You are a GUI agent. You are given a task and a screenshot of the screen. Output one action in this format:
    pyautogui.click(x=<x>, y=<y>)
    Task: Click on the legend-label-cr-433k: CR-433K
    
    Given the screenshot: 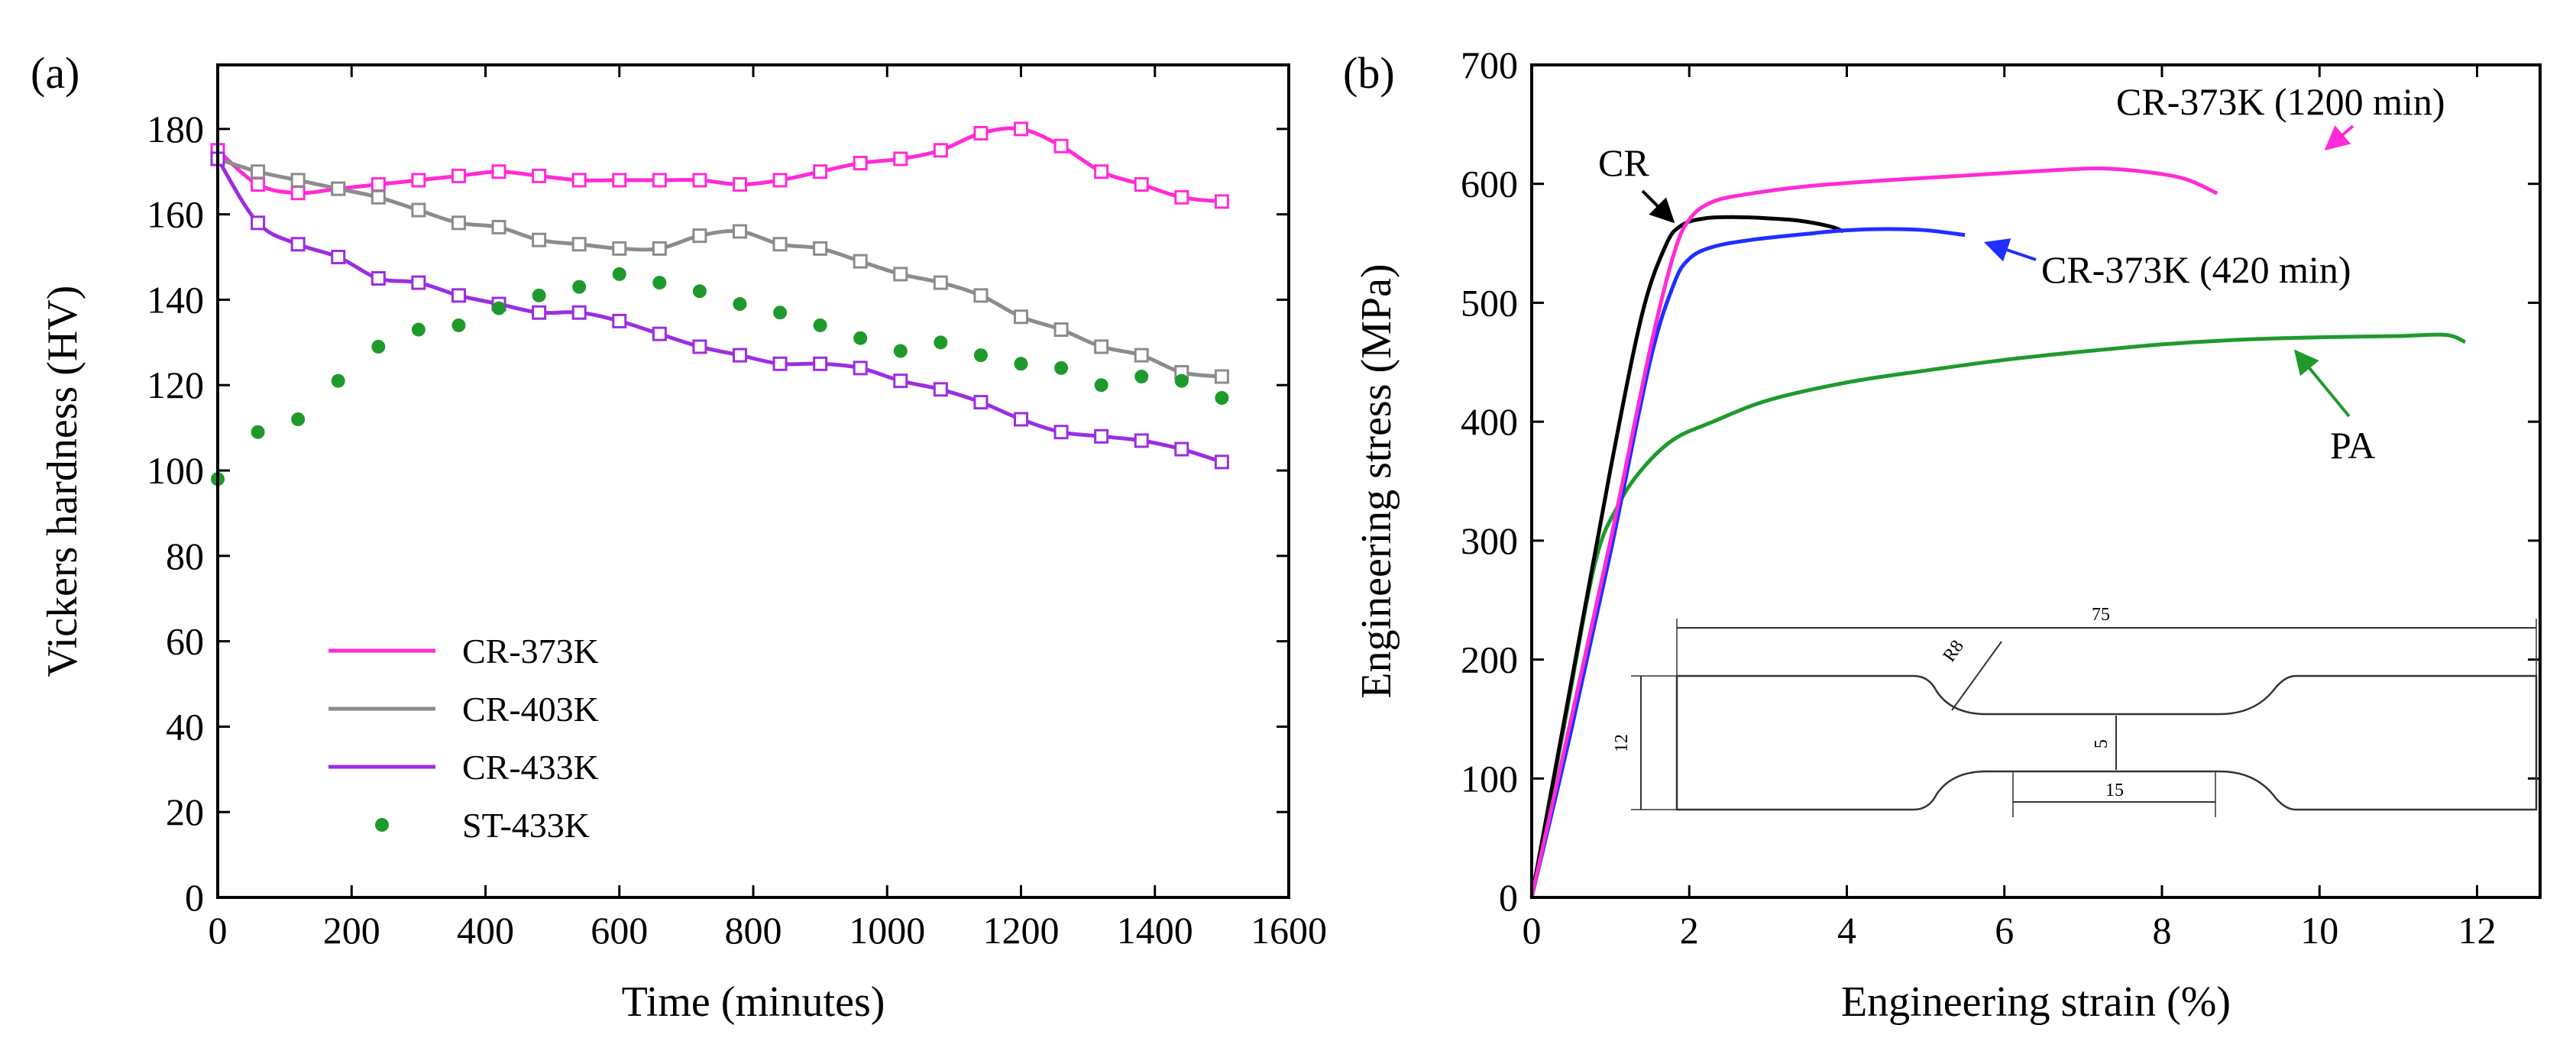 What is the action you would take?
    pyautogui.click(x=530, y=767)
    